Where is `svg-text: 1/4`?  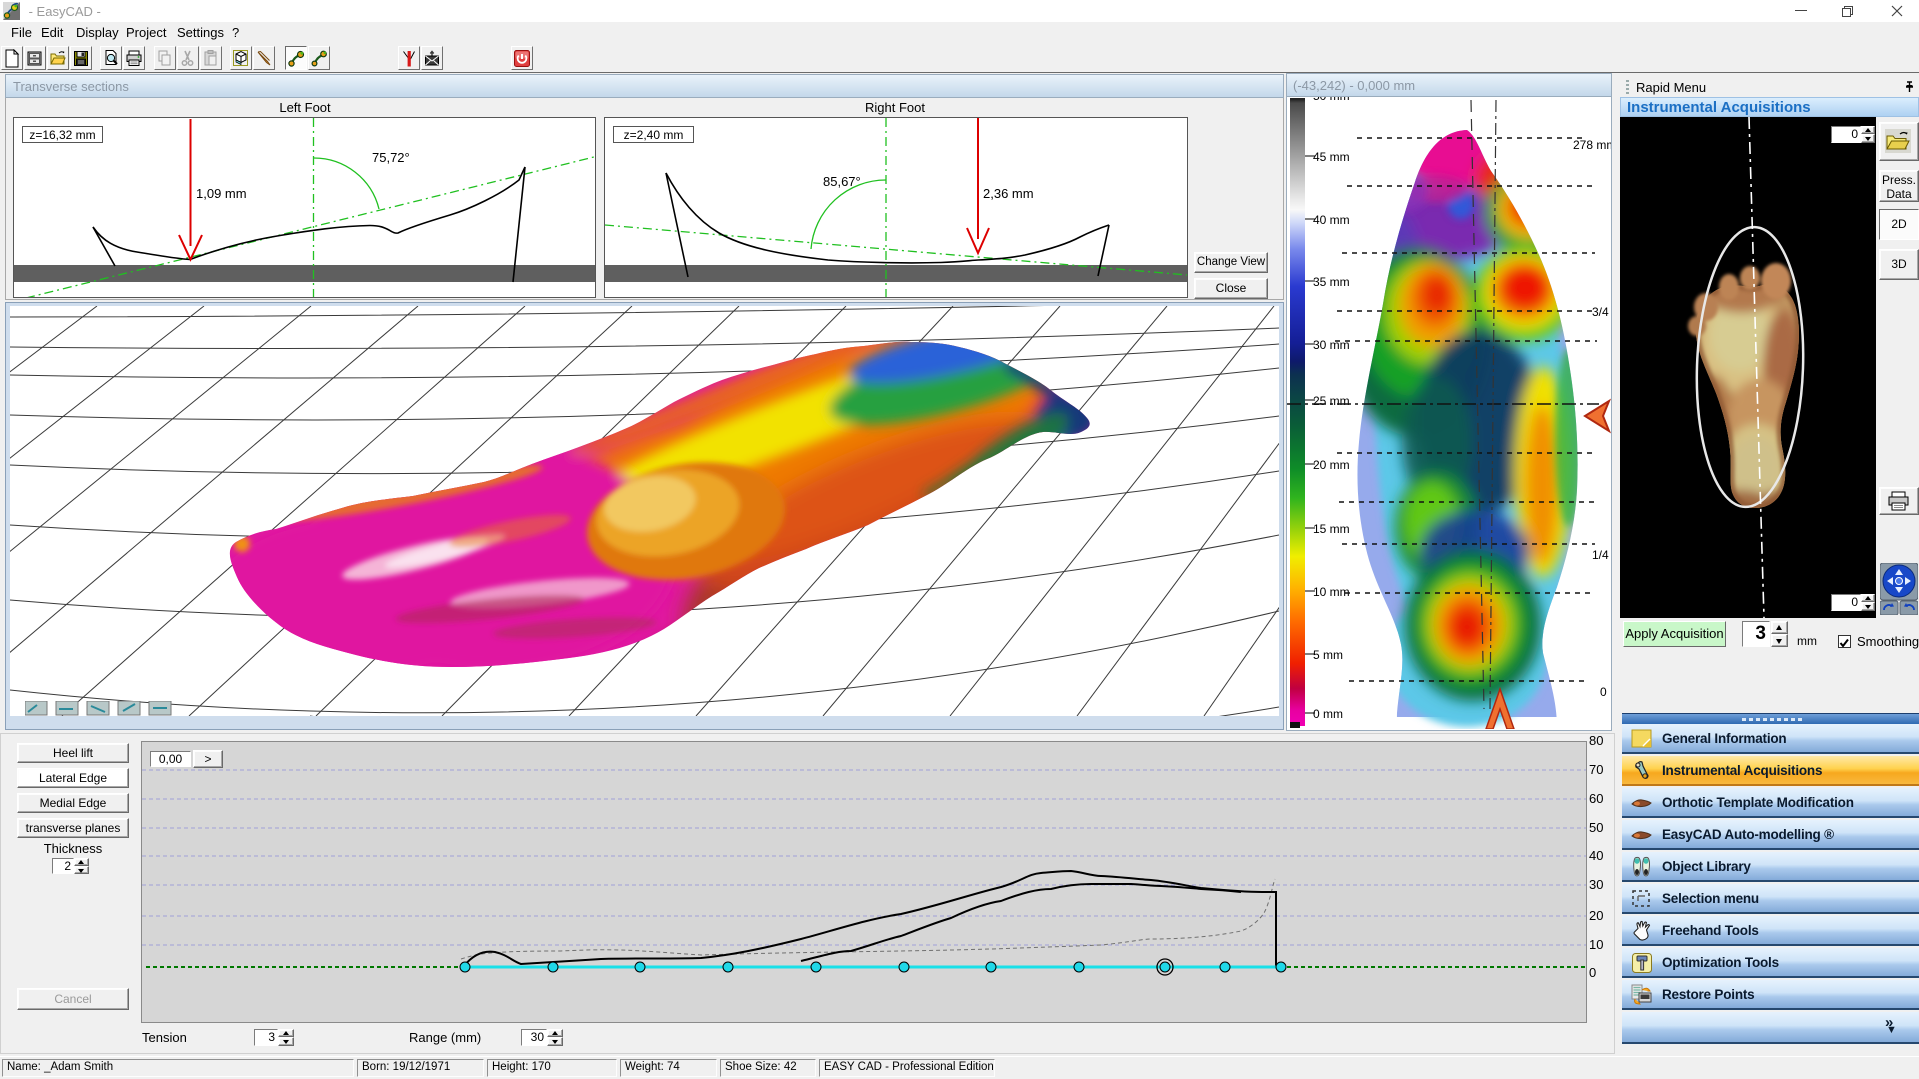
svg-text: 1/4 is located at coordinates (1600, 555).